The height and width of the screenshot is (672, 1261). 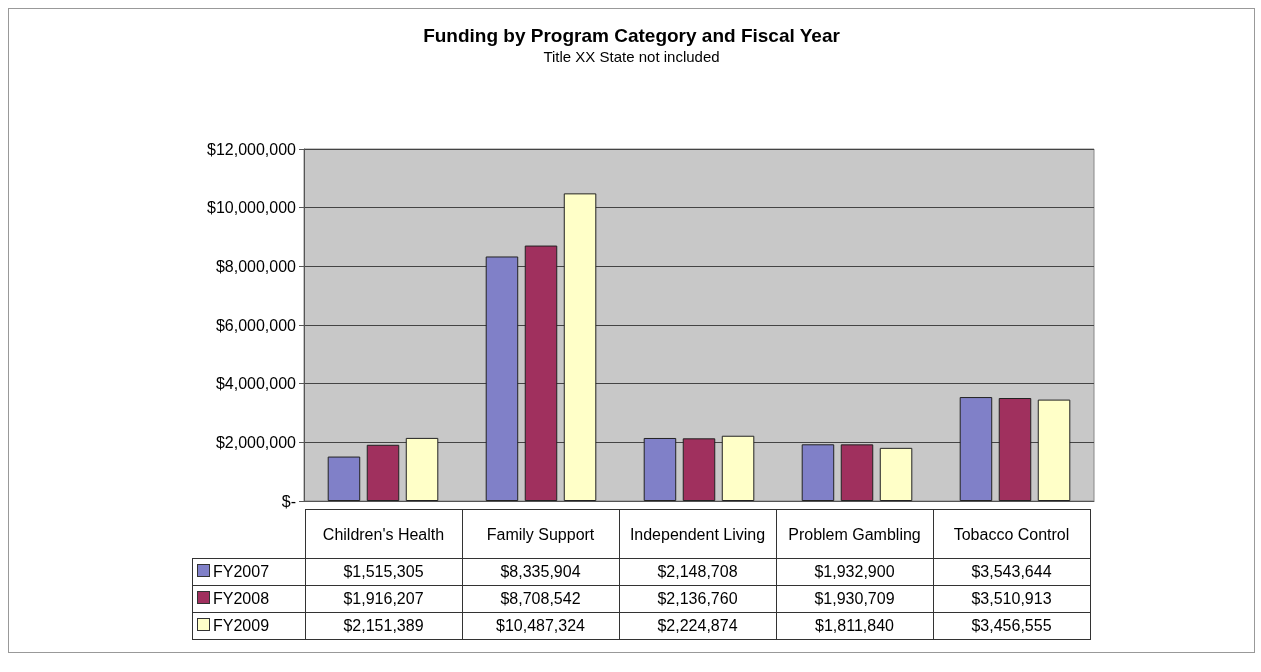 What do you see at coordinates (256, 442) in the screenshot?
I see `y-tick-label: $2,000,000` at bounding box center [256, 442].